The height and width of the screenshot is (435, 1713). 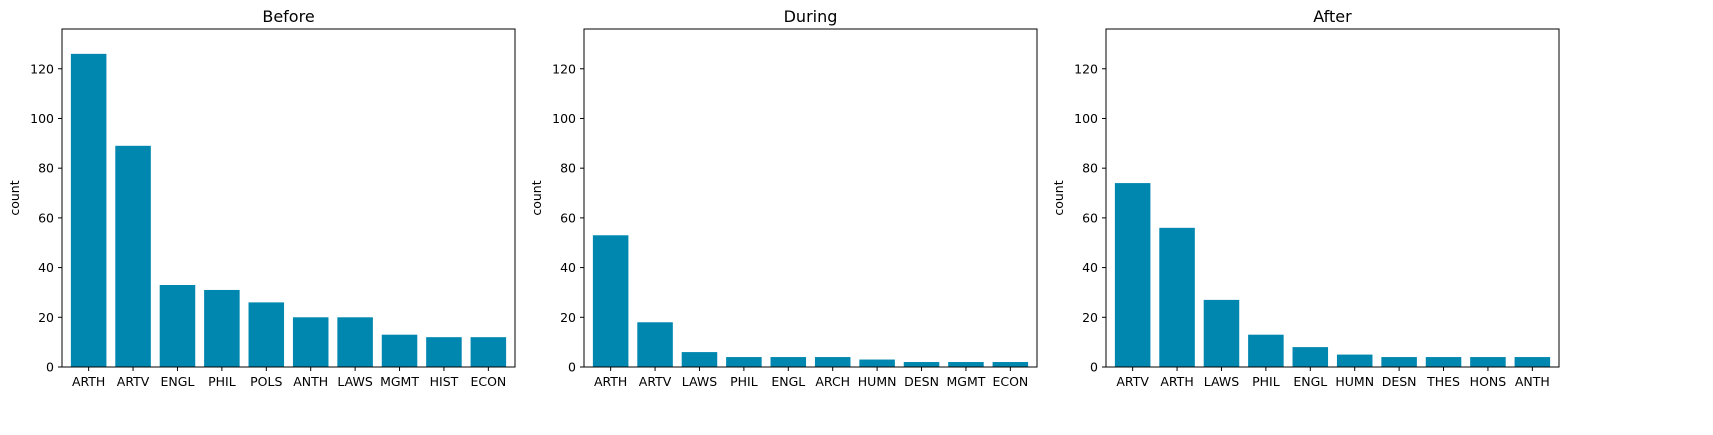 I want to click on x-tick-label: HIST, so click(x=444, y=381).